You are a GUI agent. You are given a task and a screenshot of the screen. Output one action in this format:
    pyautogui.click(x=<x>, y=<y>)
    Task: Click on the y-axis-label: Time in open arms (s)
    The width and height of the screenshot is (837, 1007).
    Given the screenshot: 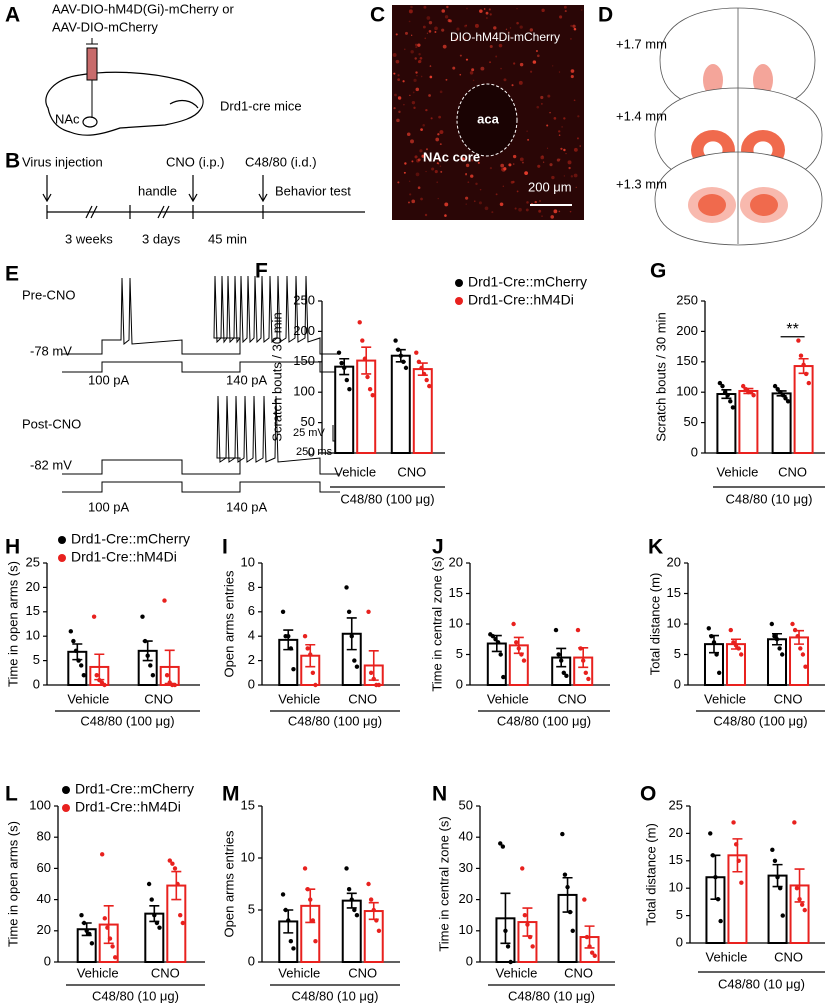 What is the action you would take?
    pyautogui.click(x=12, y=624)
    